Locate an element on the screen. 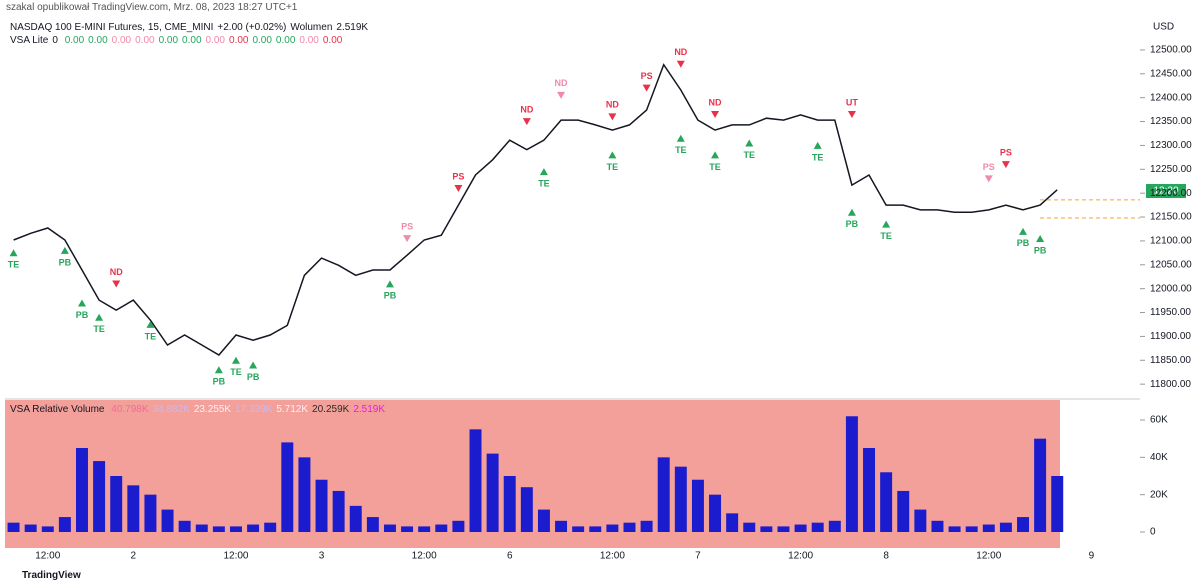 This screenshot has height=587, width=1200. y-tick-label: 12100.00 is located at coordinates (1171, 241).